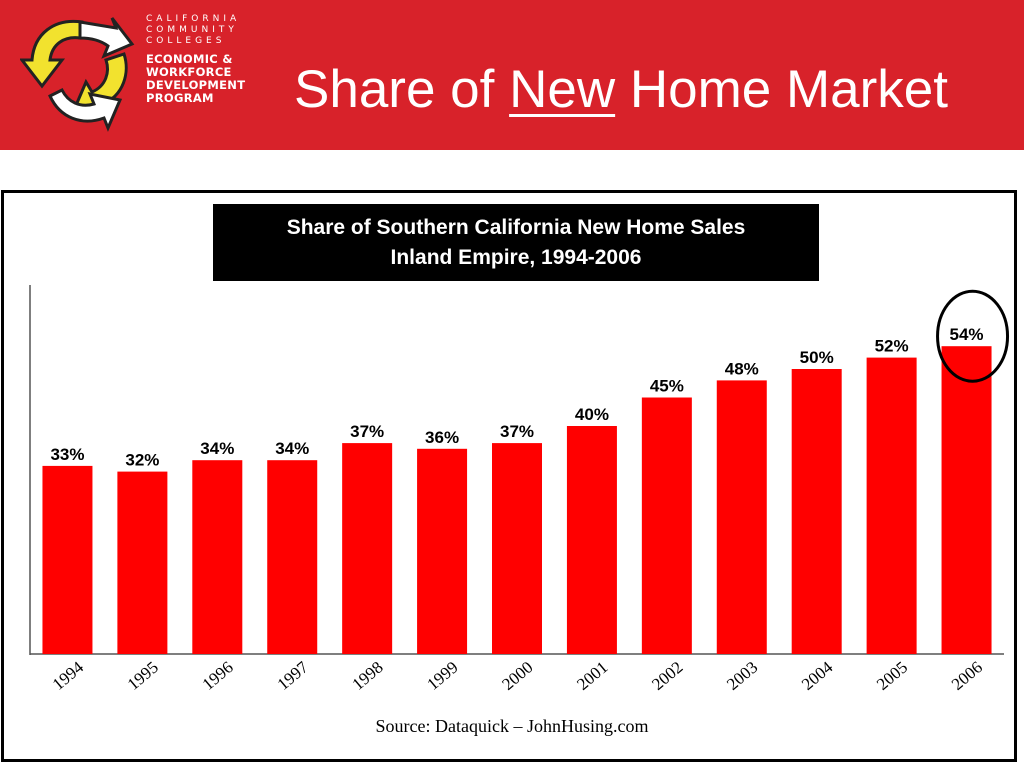 The height and width of the screenshot is (768, 1024). I want to click on data-label: 45%, so click(667, 386).